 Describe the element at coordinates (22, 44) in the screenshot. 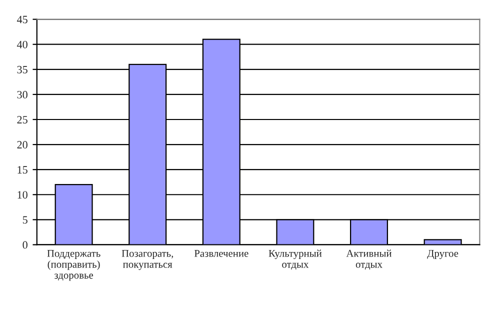

I see `y-tick-label: 40` at that location.